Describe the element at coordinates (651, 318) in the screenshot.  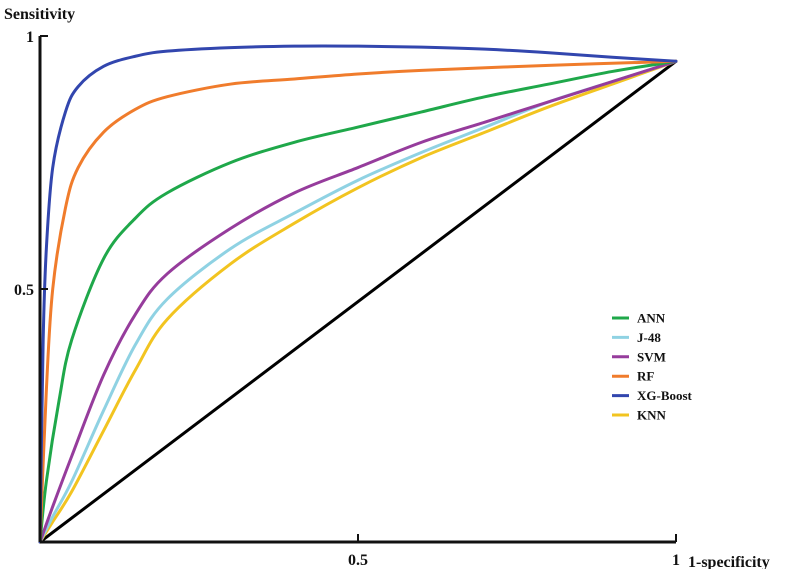
I see `legend-label: ANN` at that location.